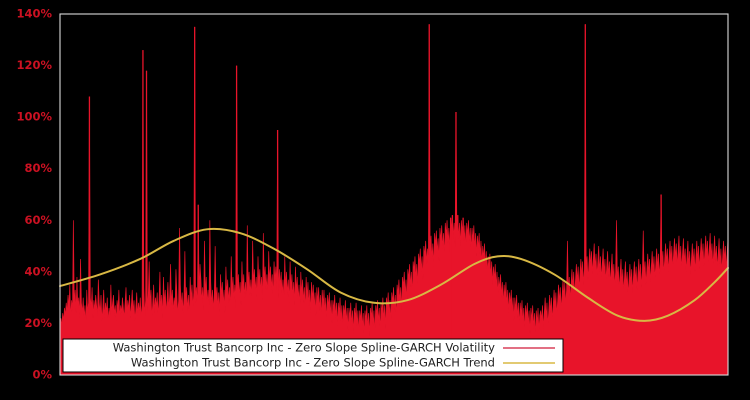  I want to click on y-axis-tick-label: 0%, so click(42, 375).